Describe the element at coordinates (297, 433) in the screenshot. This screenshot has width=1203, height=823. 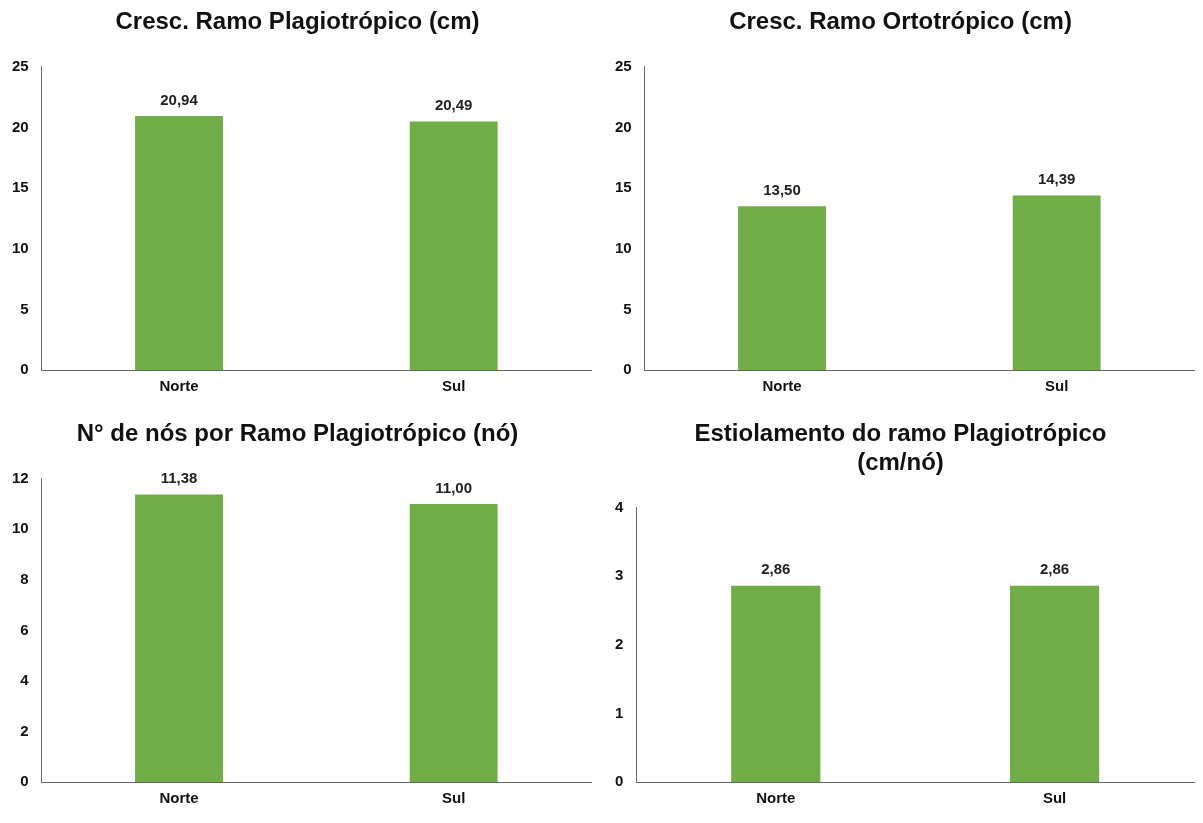
I see `chart-title: N° de nós por Ramo Plagiotrópico (nó)` at that location.